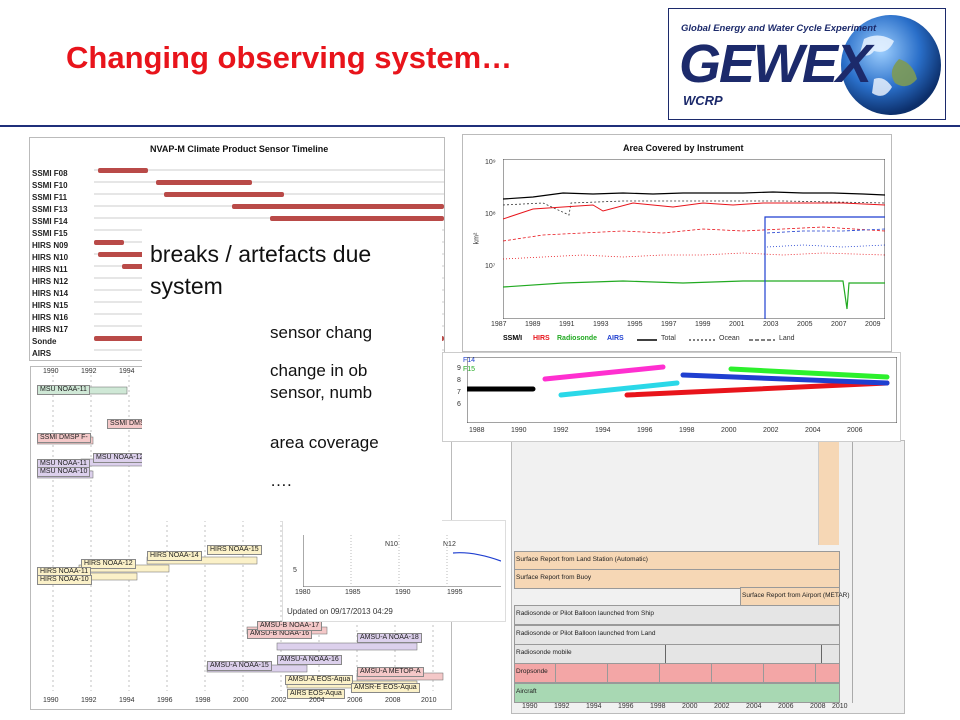 The image size is (960, 720). What do you see at coordinates (50, 185) in the screenshot?
I see `sensor-label: SSMI F10` at bounding box center [50, 185].